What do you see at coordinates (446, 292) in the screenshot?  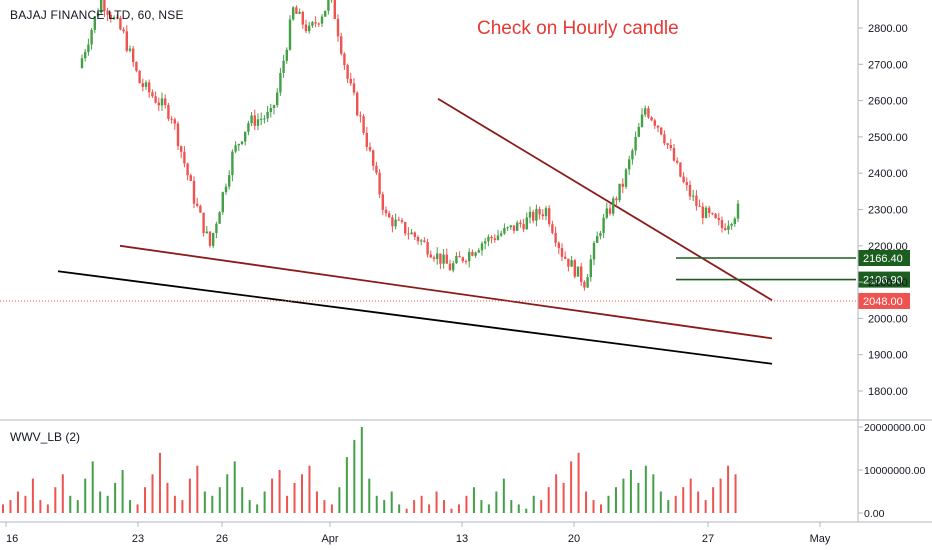 I see `trendline-lower` at bounding box center [446, 292].